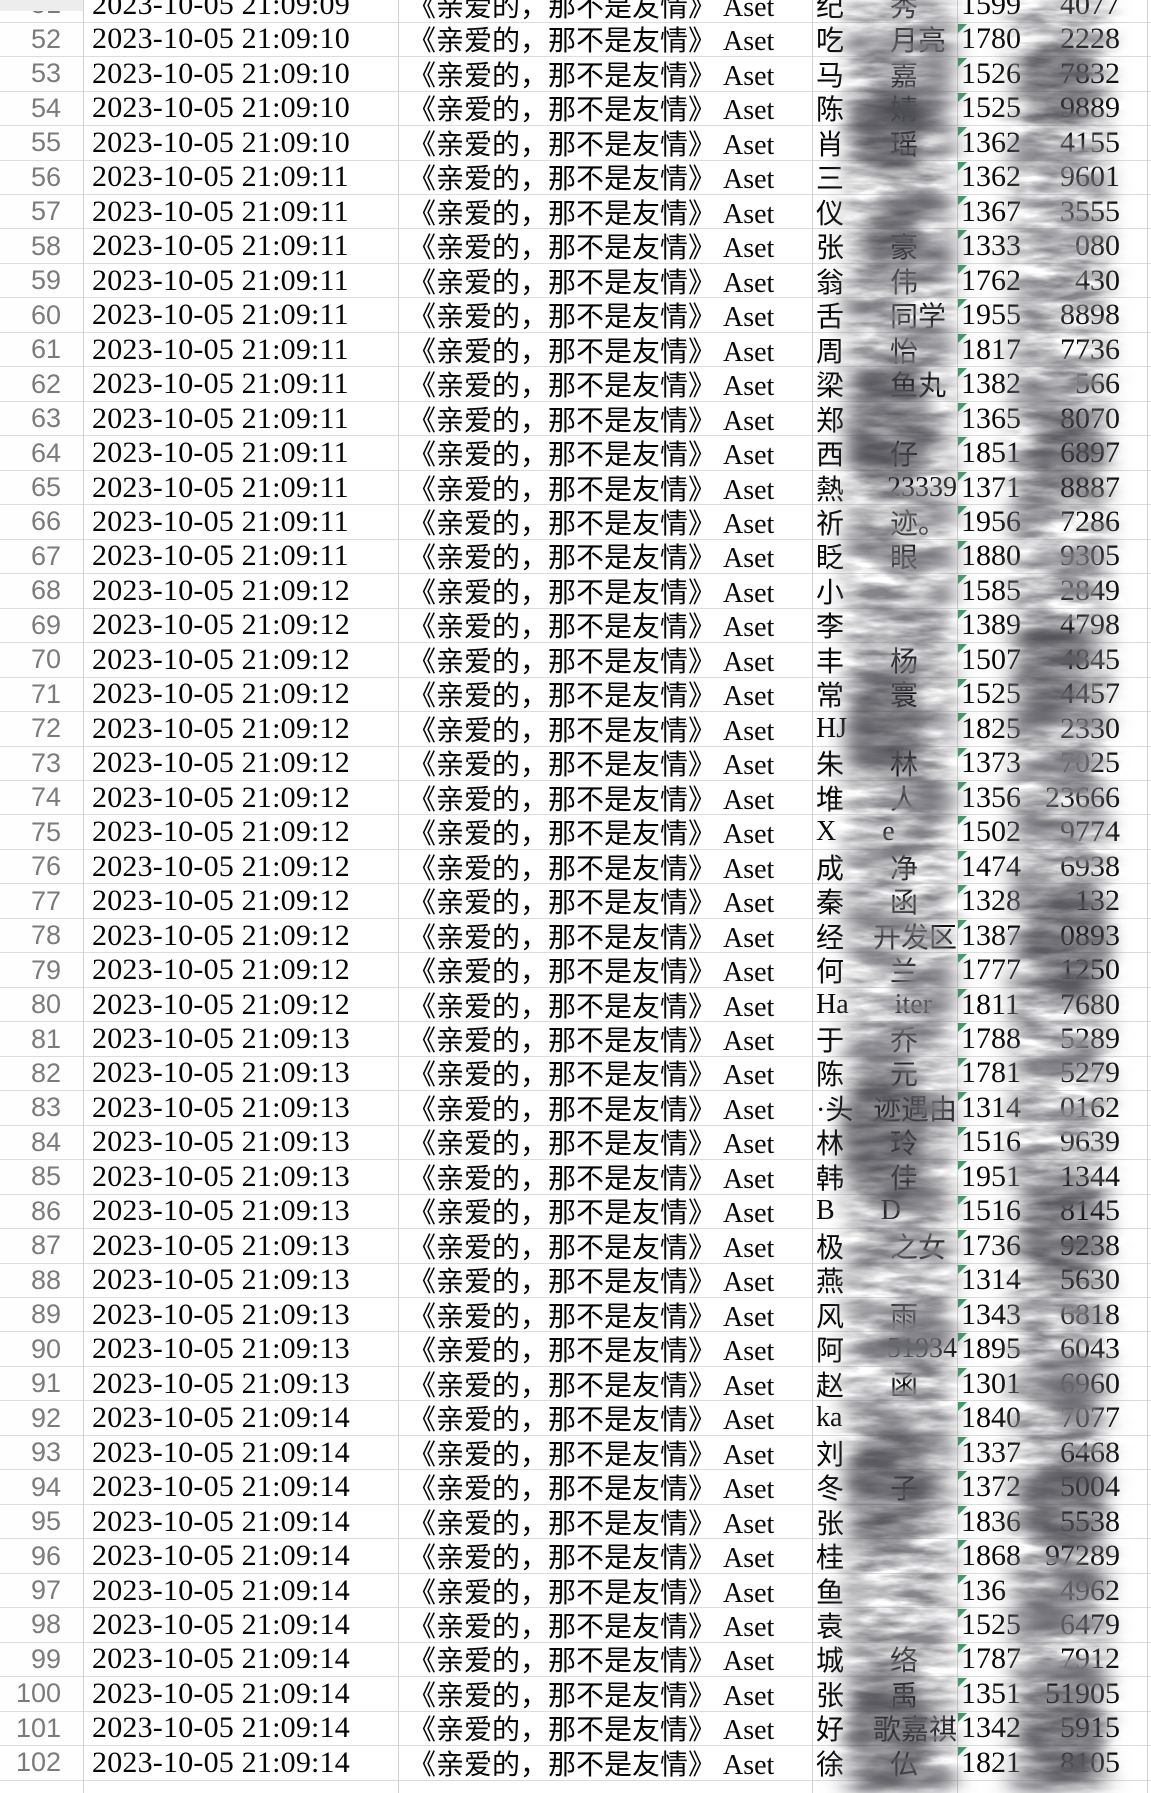 This screenshot has height=1793, width=1151. Describe the element at coordinates (41, 1694) in the screenshot. I see `row-header: 100` at that location.